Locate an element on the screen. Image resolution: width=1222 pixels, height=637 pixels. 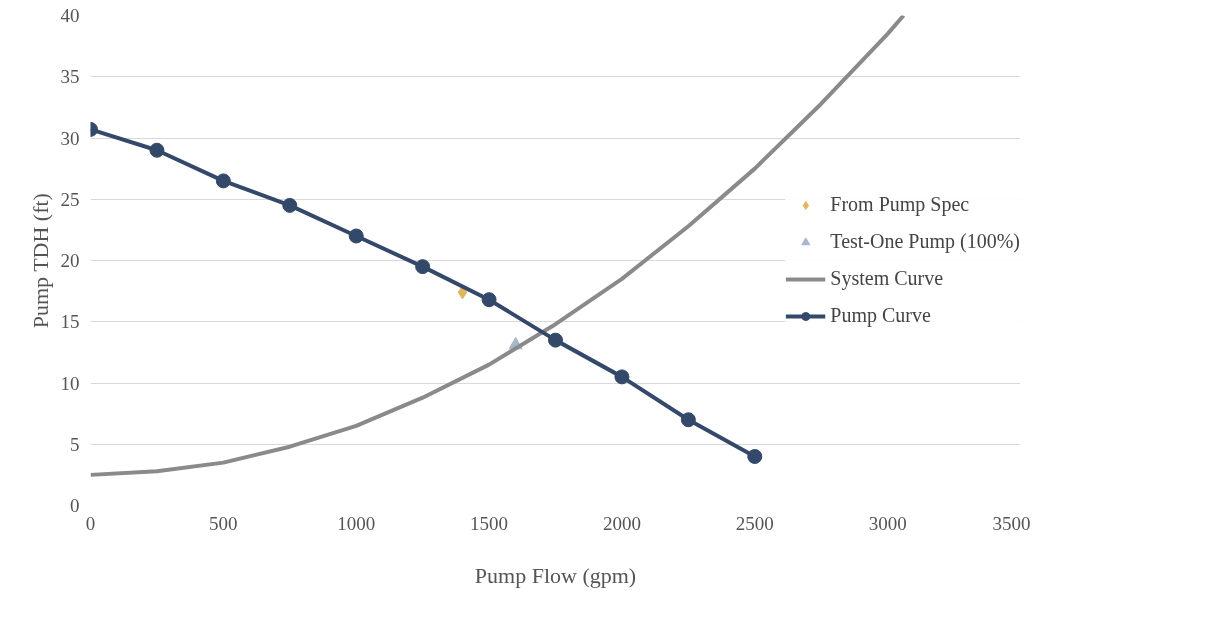
y-tick-label: 0 is located at coordinates (75, 505).